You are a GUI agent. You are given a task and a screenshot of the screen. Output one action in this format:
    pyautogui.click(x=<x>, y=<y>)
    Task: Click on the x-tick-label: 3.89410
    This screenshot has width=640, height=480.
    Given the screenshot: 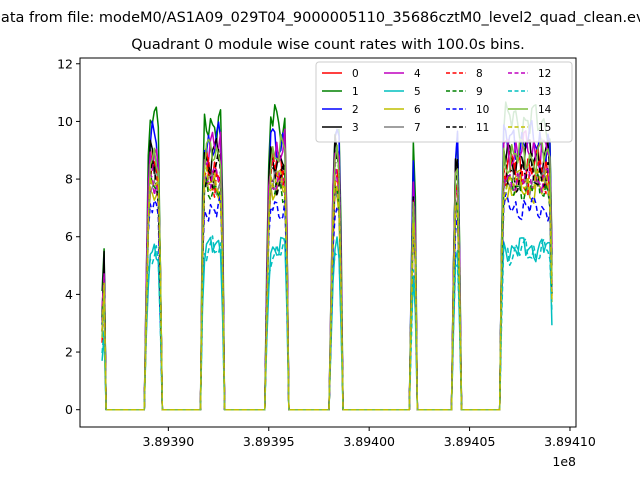 What is the action you would take?
    pyautogui.click(x=570, y=441)
    